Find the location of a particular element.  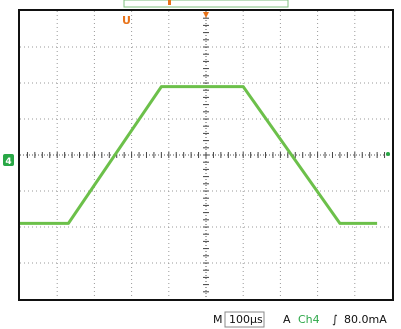

trigger-arrow-icon is located at coordinates (206, 15).